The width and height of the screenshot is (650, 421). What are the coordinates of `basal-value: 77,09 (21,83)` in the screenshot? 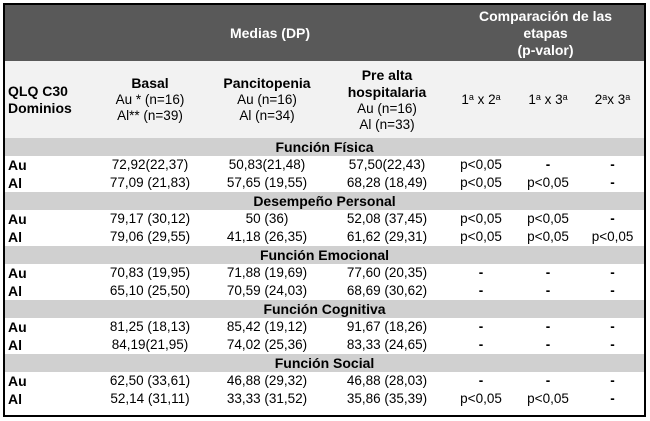 It's located at (150, 182).